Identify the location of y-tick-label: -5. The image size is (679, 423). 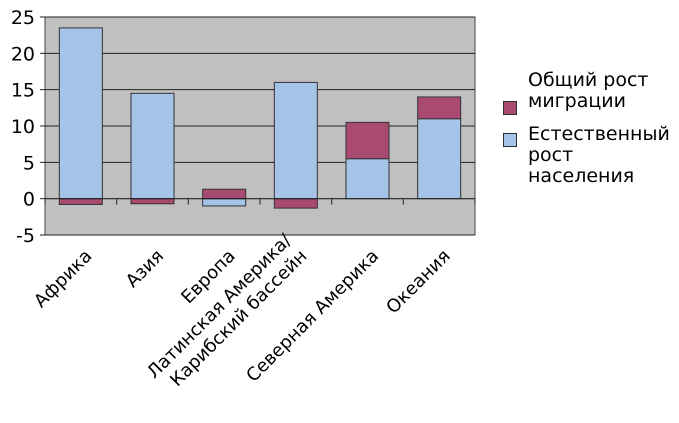
(25, 236).